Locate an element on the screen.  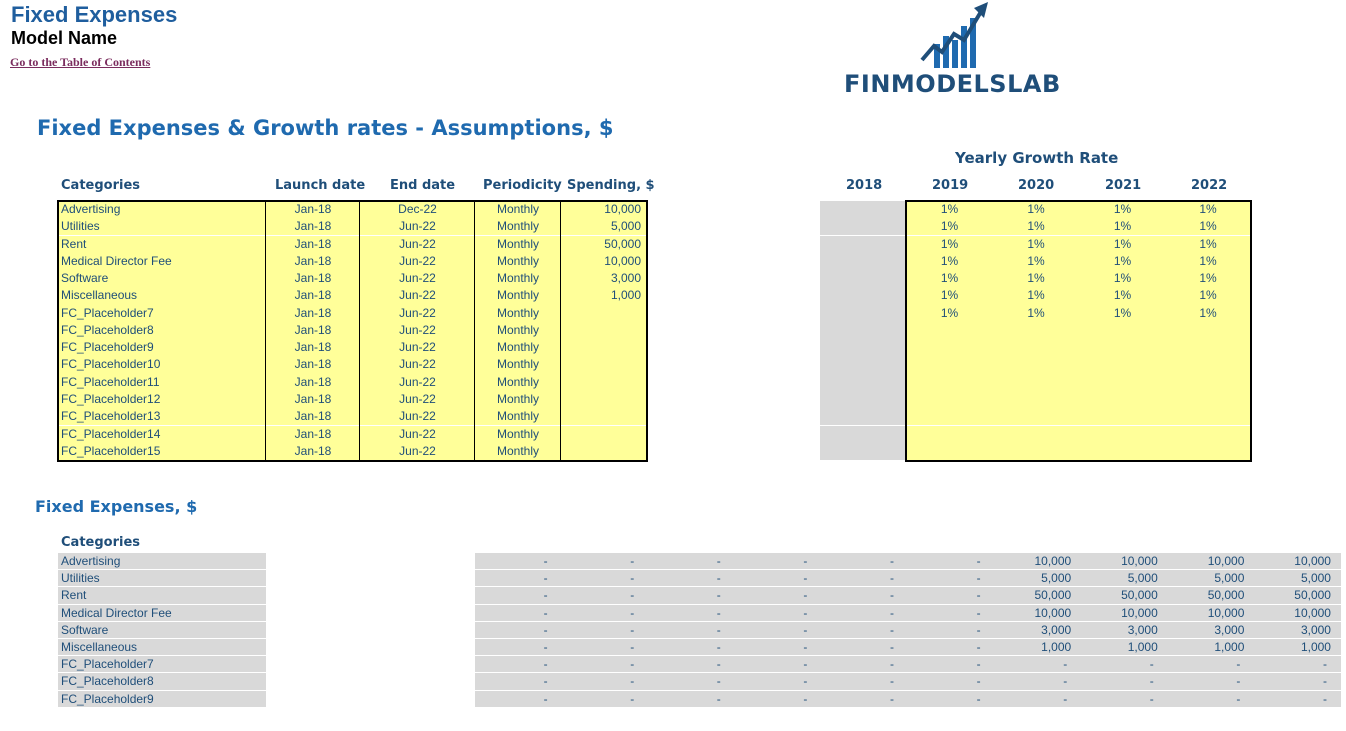
category-cell: FC_Placeholder8 is located at coordinates (162, 330).